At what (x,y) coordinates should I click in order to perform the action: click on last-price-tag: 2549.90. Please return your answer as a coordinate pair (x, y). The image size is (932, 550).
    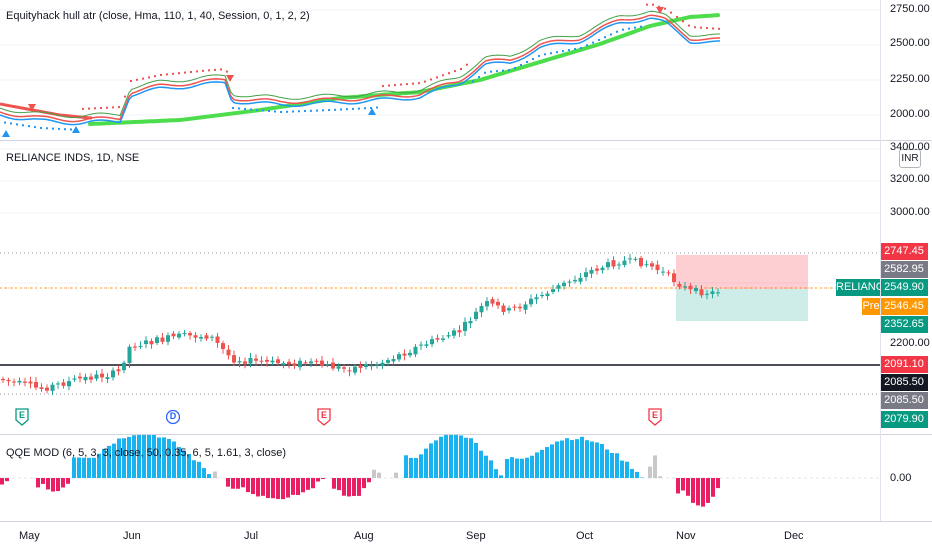
    Looking at the image, I should click on (904, 287).